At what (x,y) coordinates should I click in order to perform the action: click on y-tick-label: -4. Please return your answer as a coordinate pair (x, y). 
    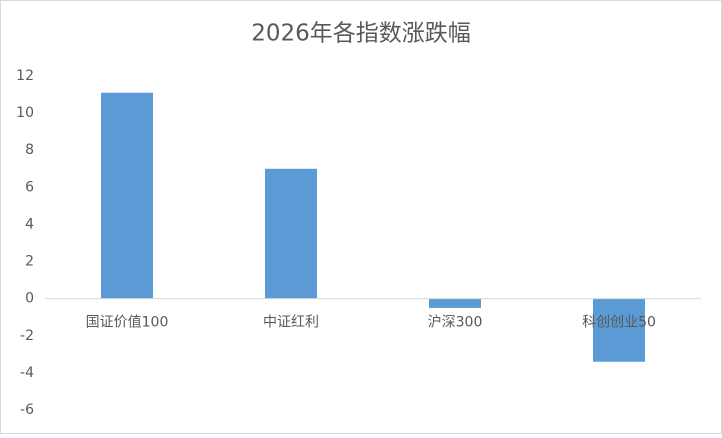
    Looking at the image, I should click on (27, 373).